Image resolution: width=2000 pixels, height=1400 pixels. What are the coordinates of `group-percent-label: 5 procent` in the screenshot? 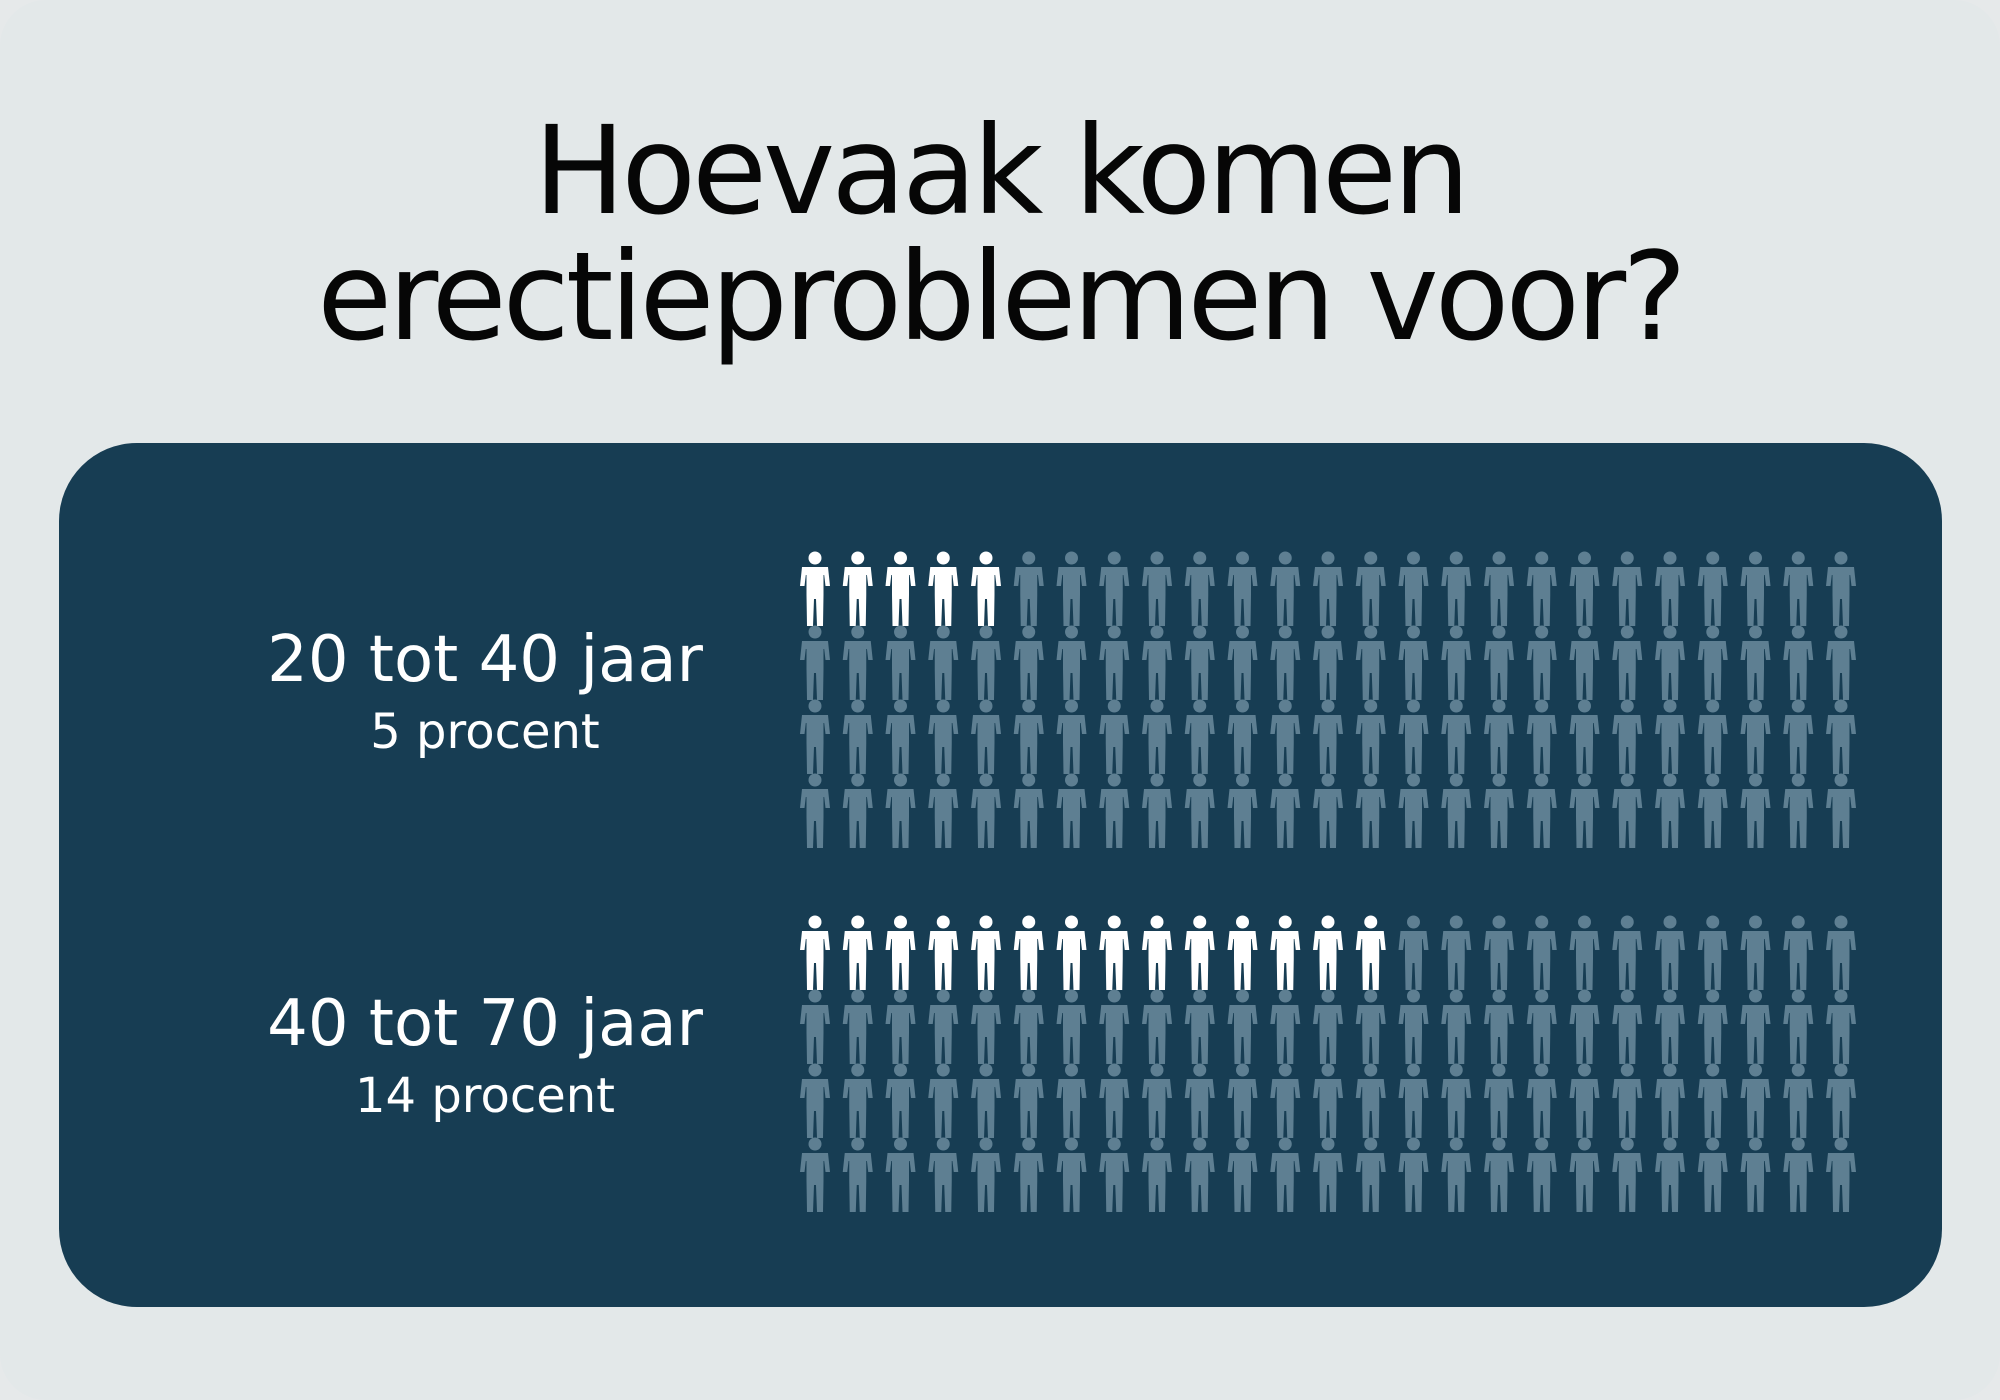 It's located at (485, 732).